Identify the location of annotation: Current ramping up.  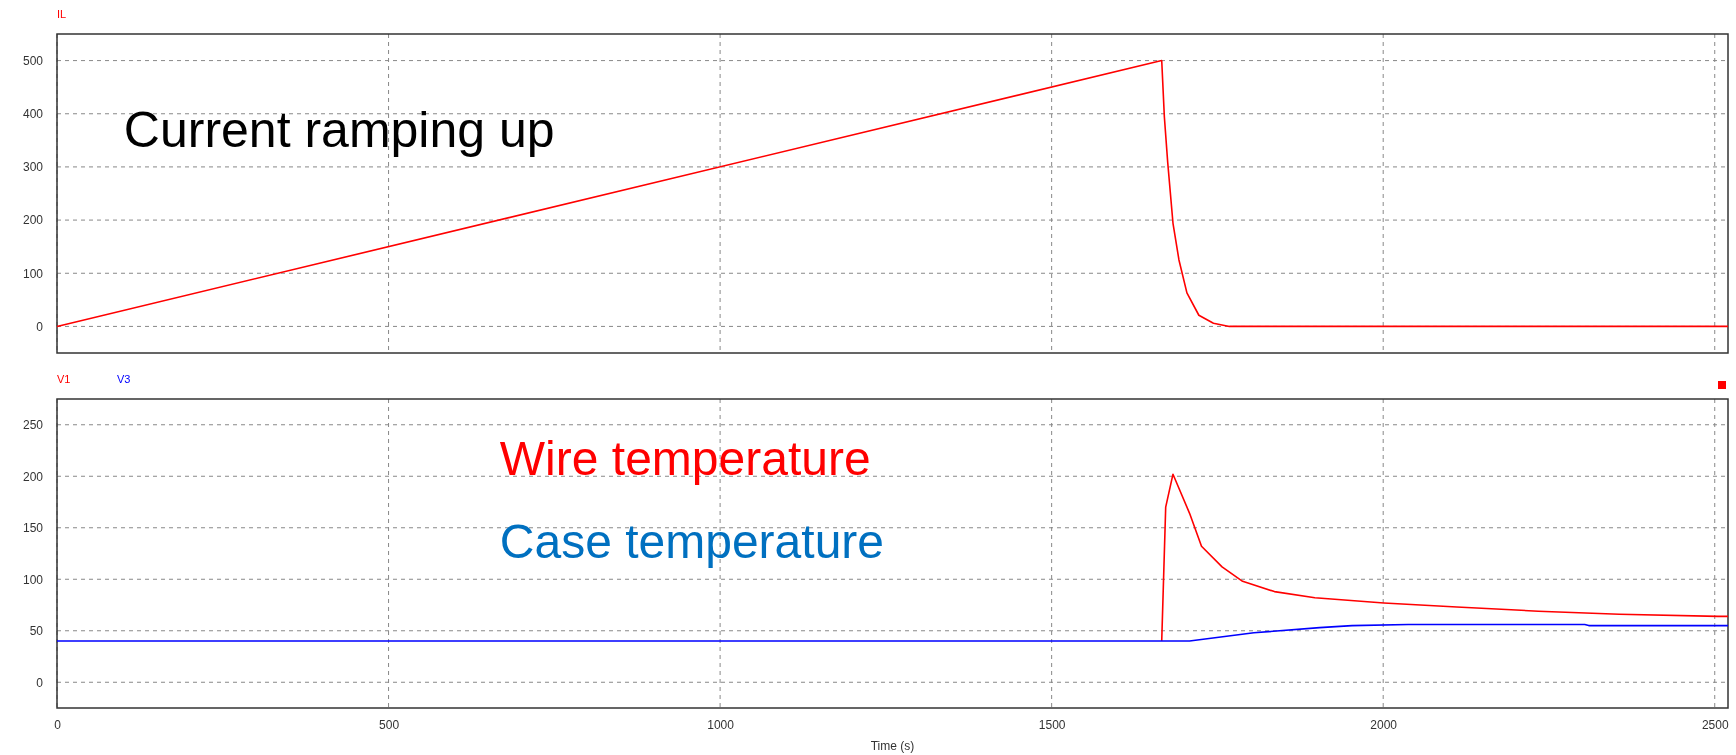
(339, 130).